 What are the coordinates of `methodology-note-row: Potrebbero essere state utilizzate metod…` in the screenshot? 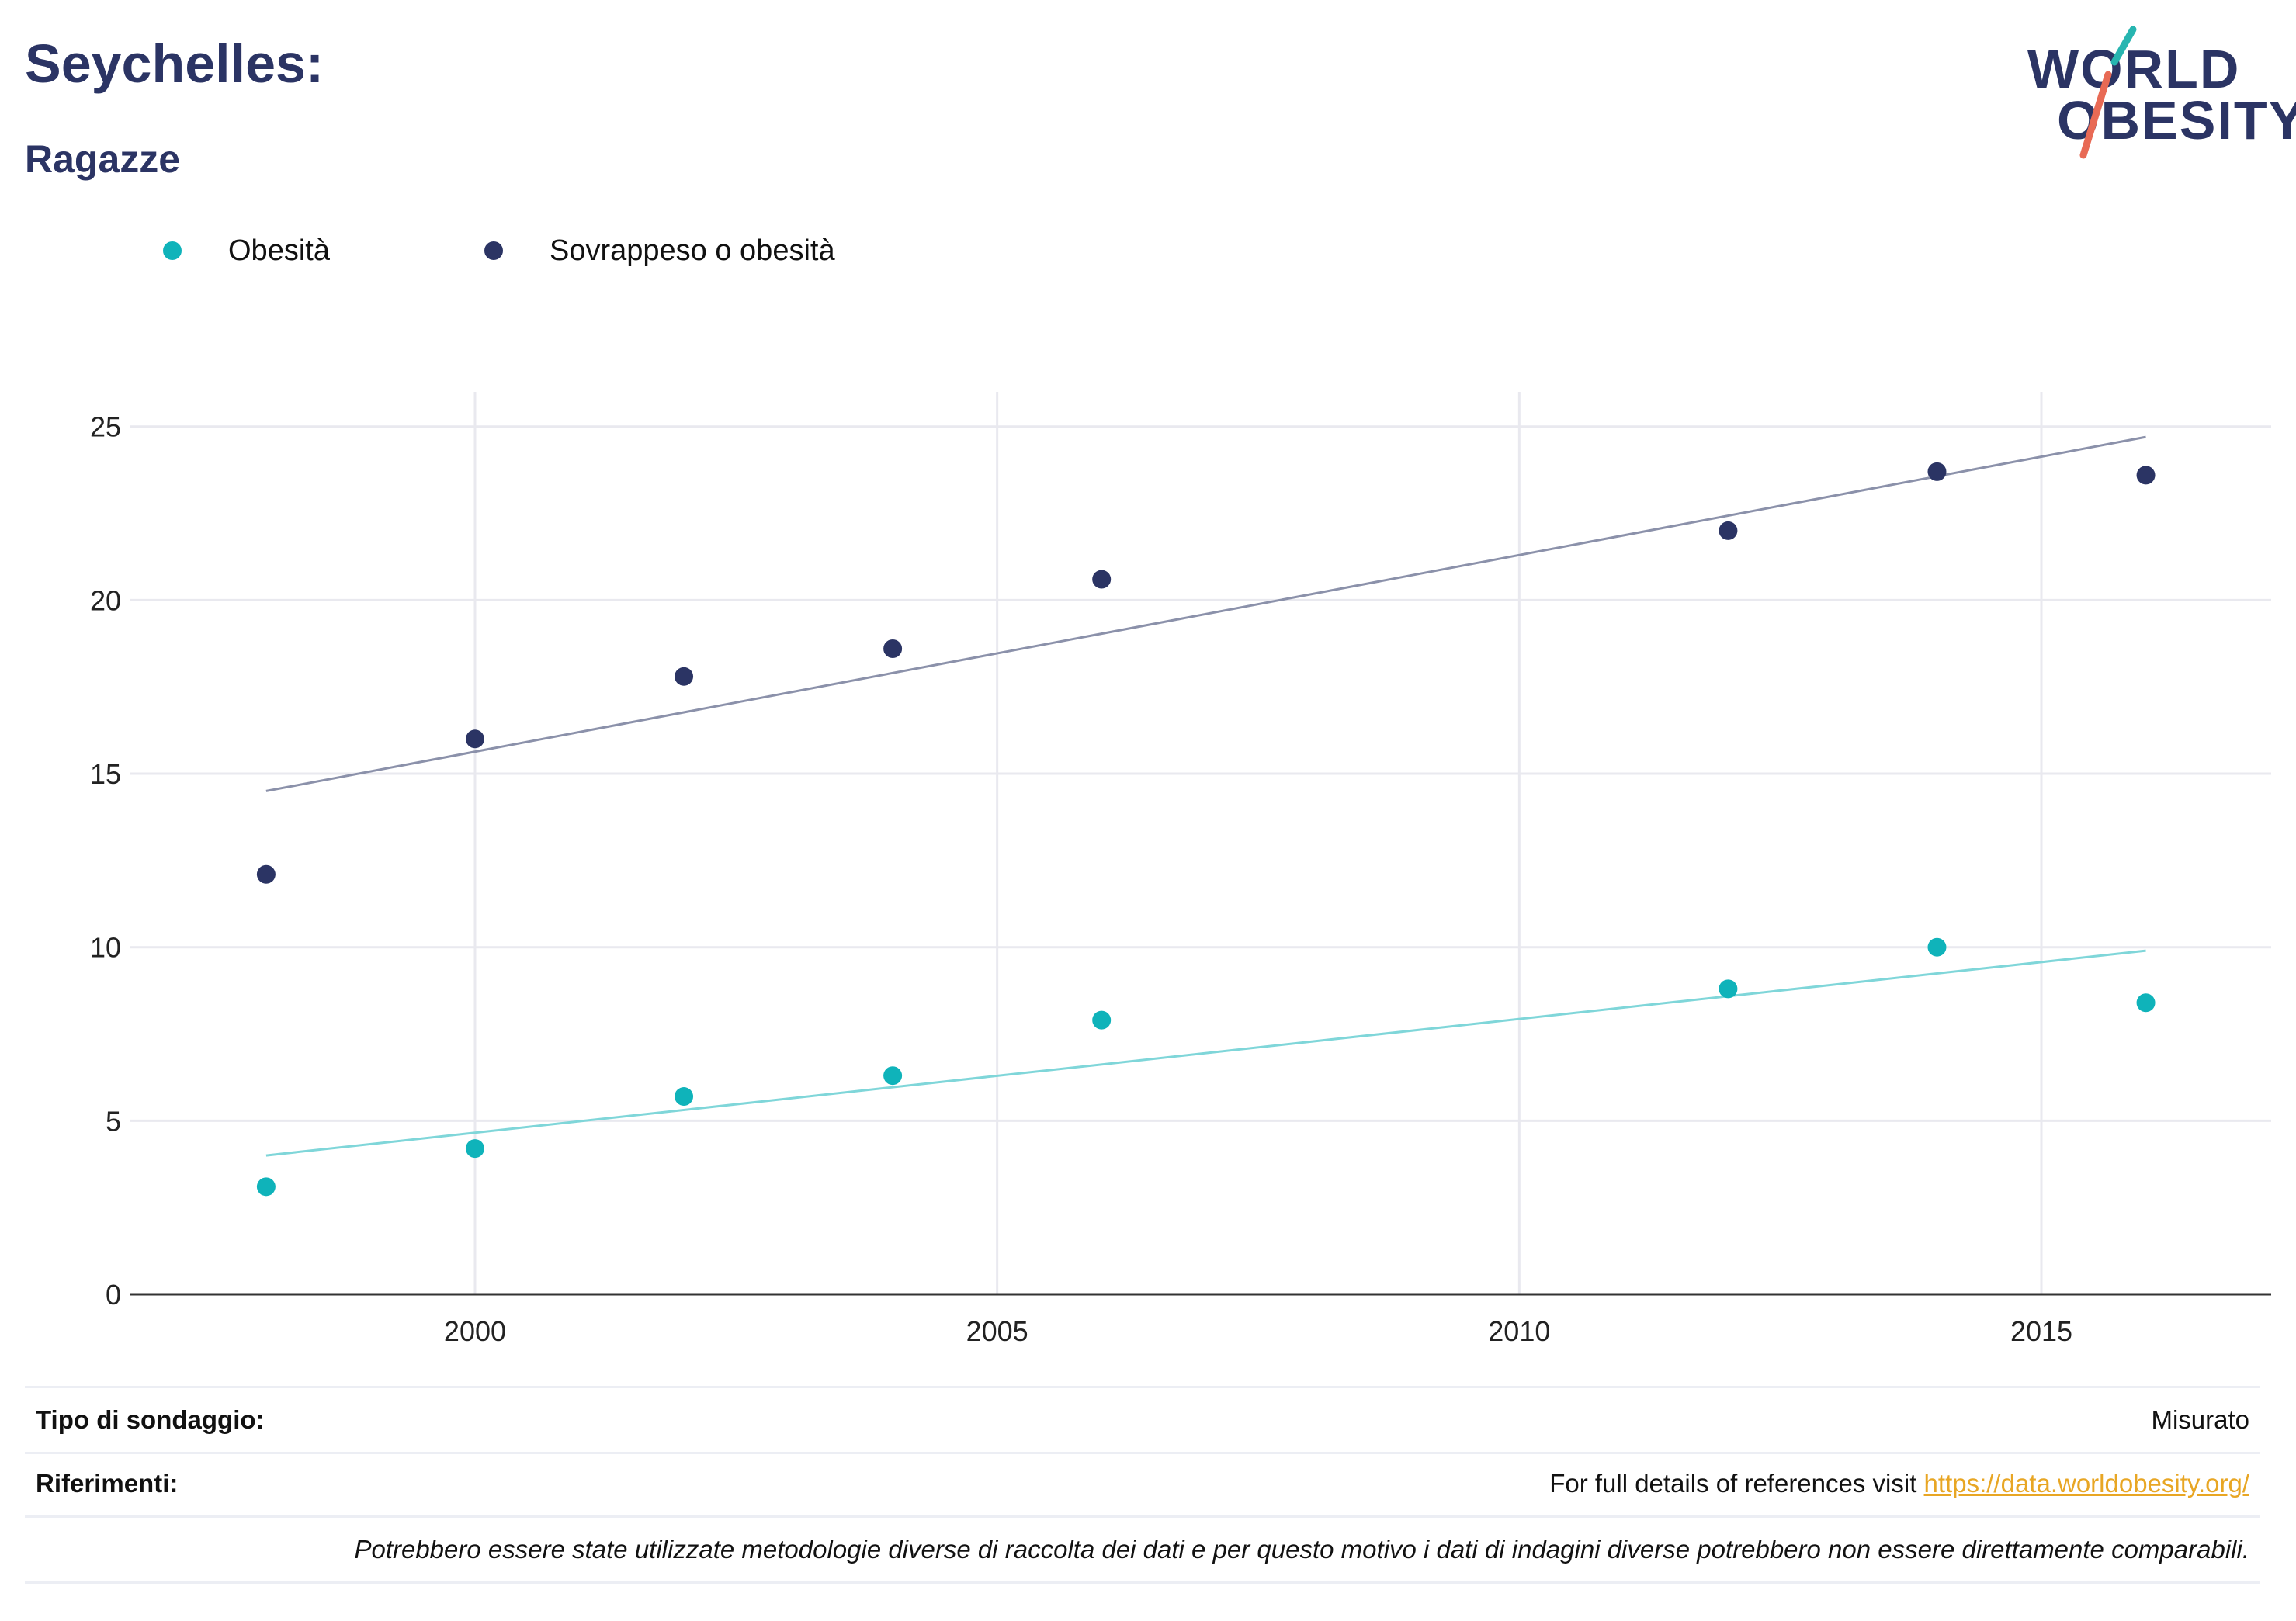 It's located at (1142, 1551).